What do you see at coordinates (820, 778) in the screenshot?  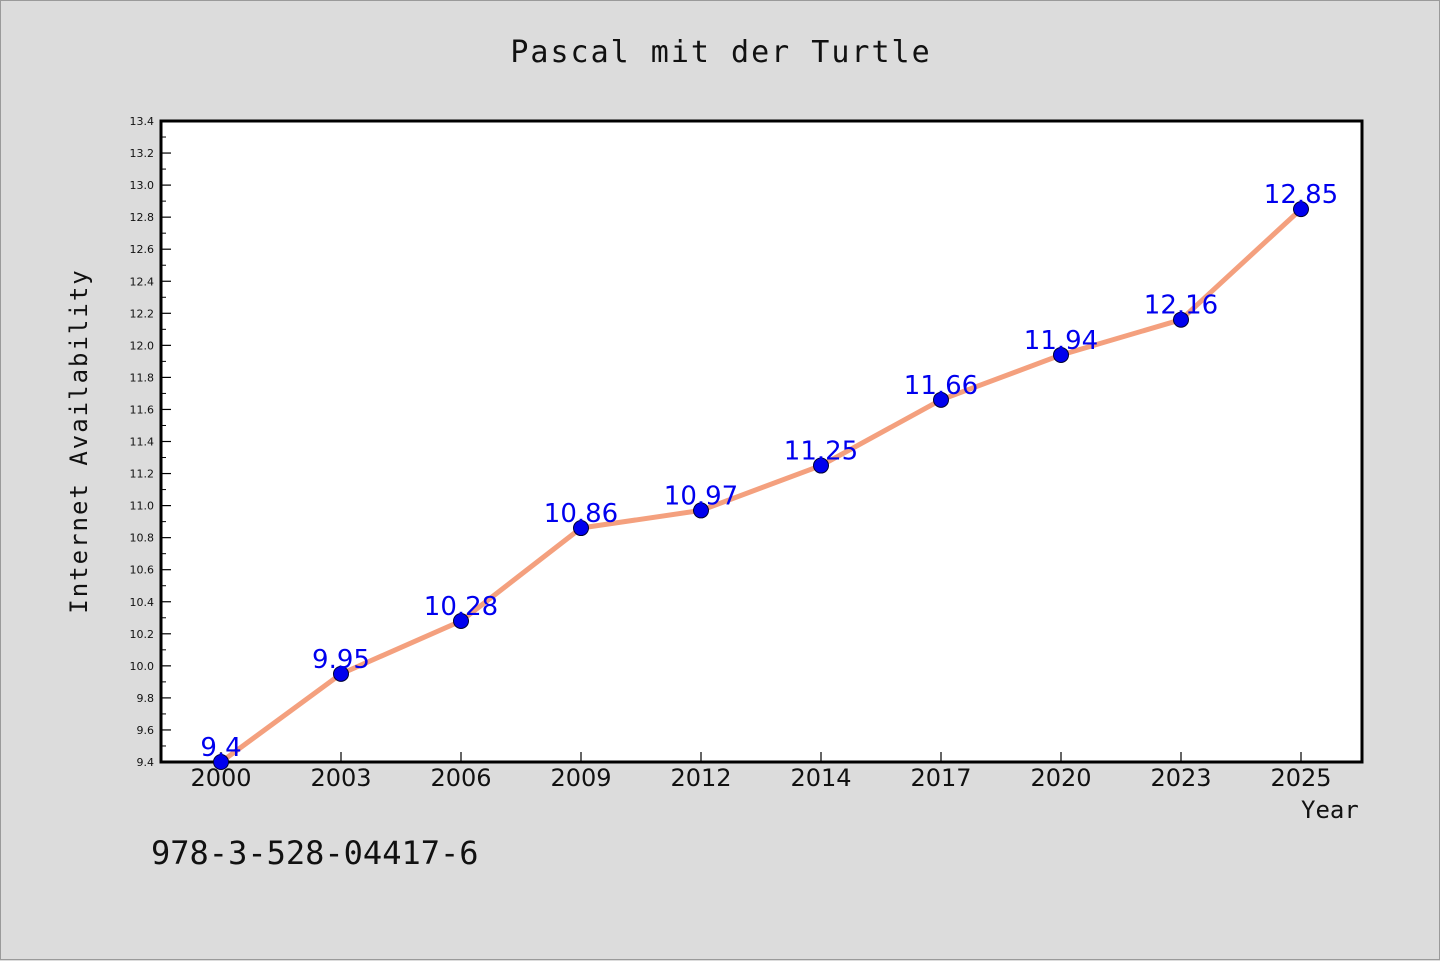 I see `x-tick-label: 2014` at bounding box center [820, 778].